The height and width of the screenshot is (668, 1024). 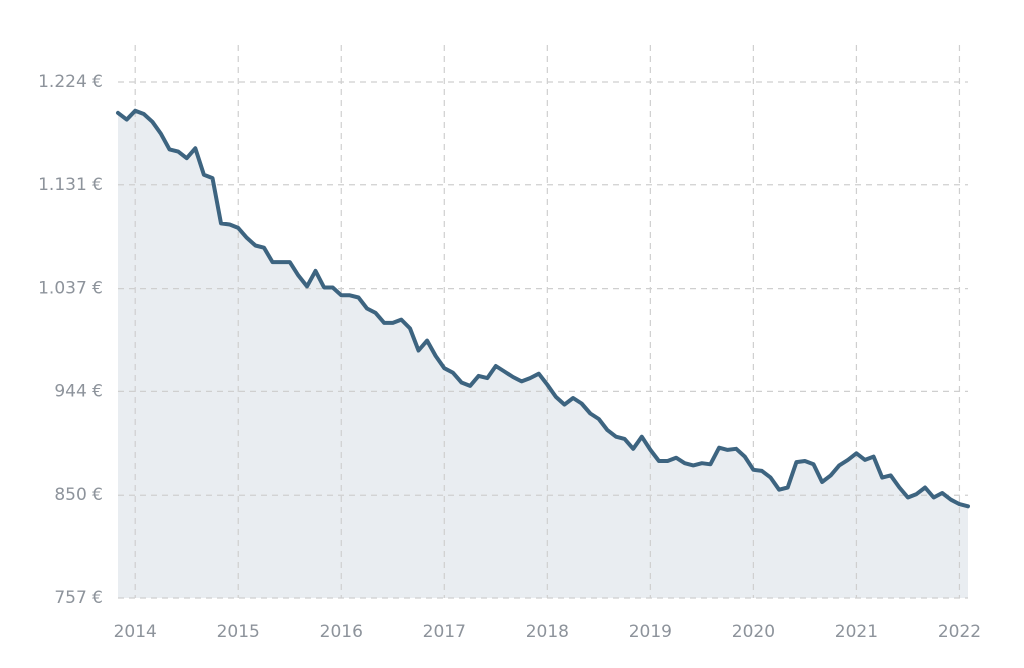 What do you see at coordinates (650, 632) in the screenshot?
I see `x-tick-label: 2019` at bounding box center [650, 632].